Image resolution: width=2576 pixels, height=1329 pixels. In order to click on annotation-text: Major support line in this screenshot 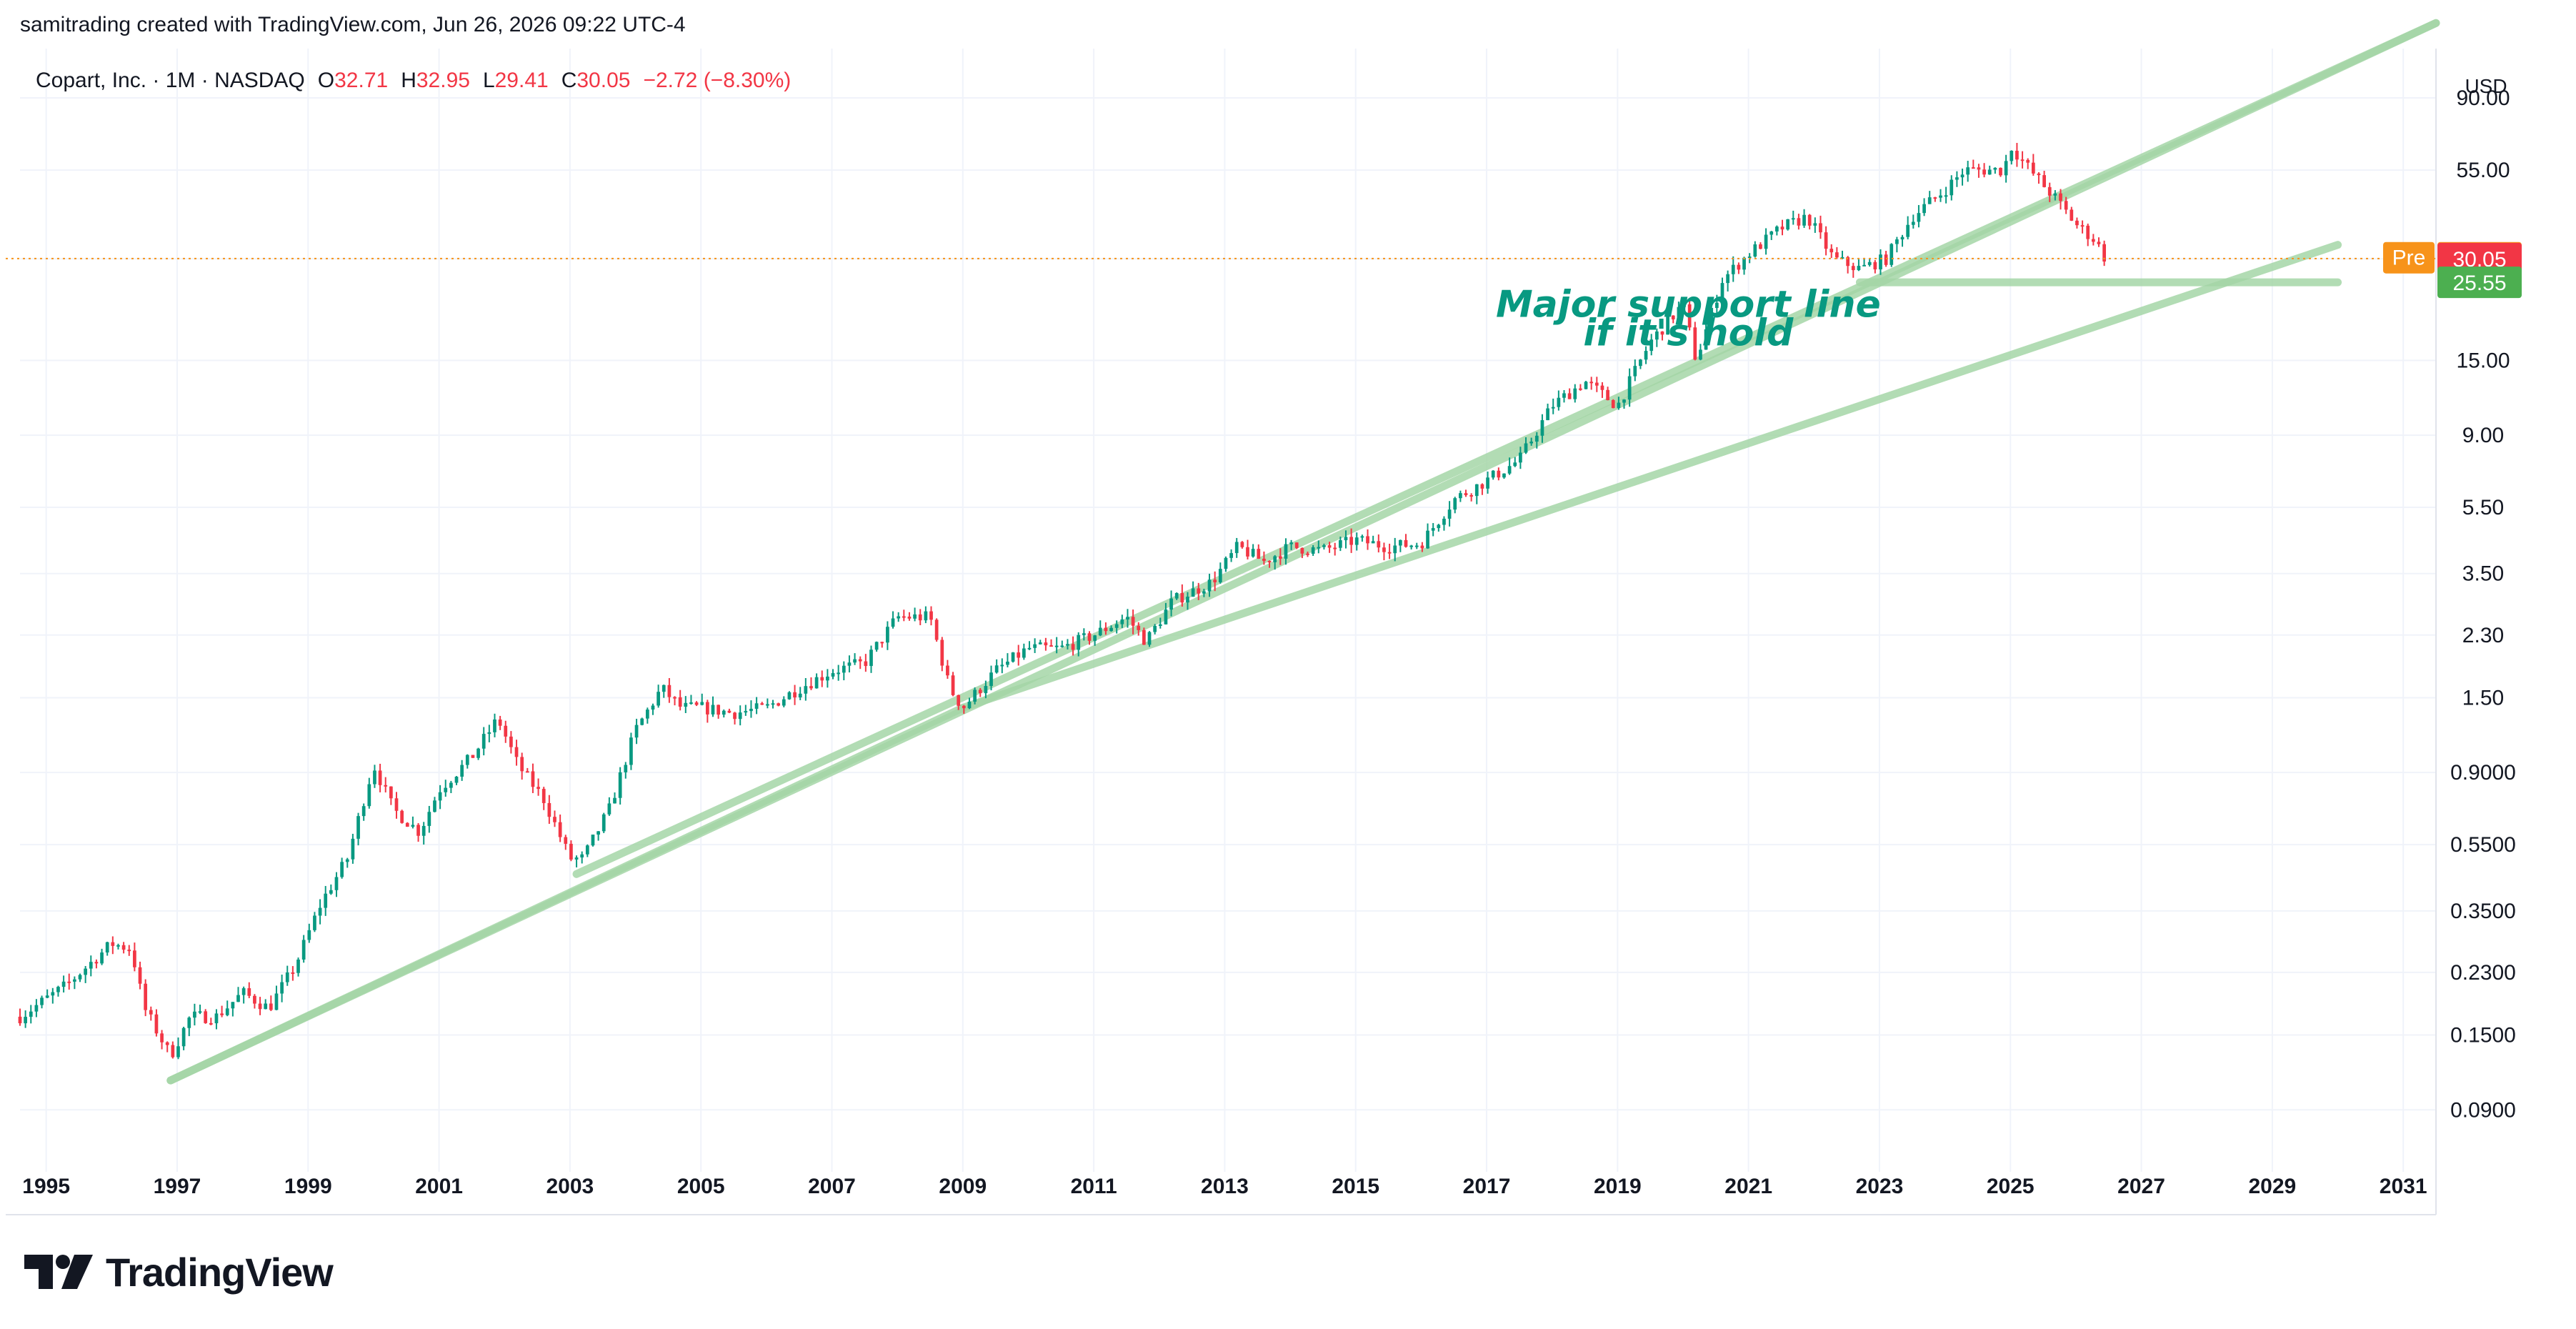, I will do `click(1688, 304)`.